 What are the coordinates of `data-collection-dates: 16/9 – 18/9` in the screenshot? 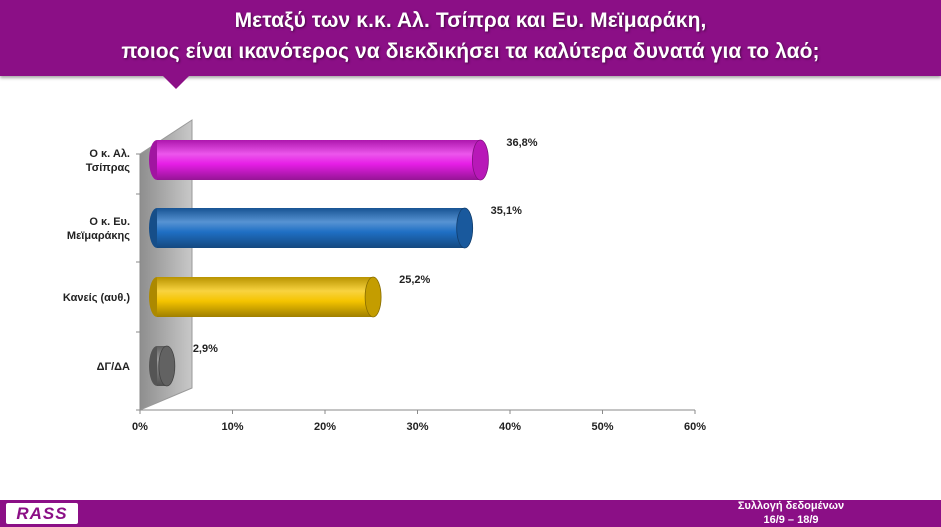 It's located at (791, 520).